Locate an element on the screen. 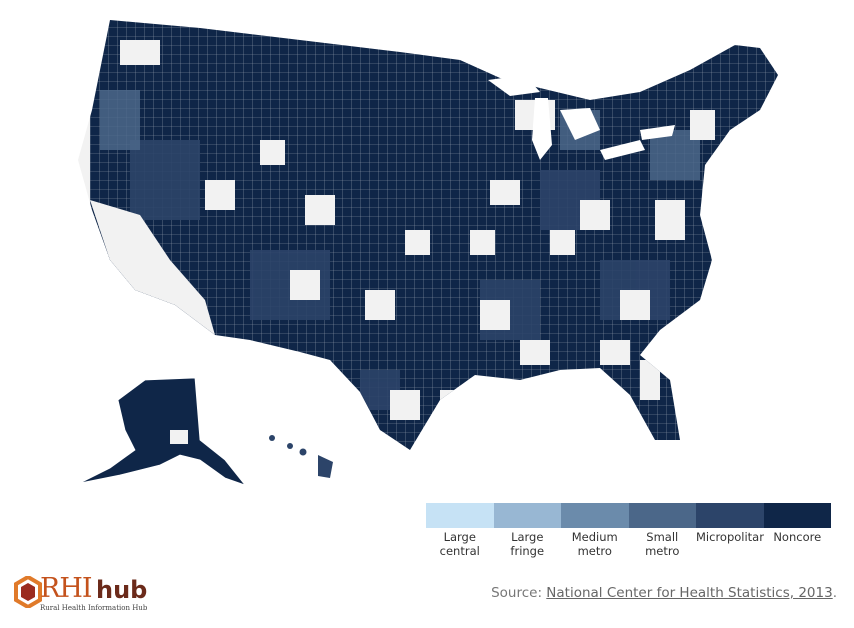  logo-rhi-text: RHI is located at coordinates (66, 588).